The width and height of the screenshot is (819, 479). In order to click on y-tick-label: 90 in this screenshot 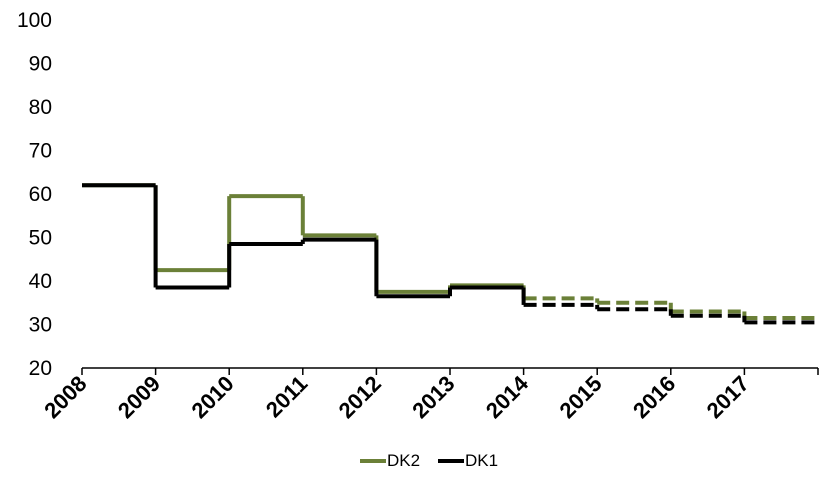, I will do `click(40, 64)`.